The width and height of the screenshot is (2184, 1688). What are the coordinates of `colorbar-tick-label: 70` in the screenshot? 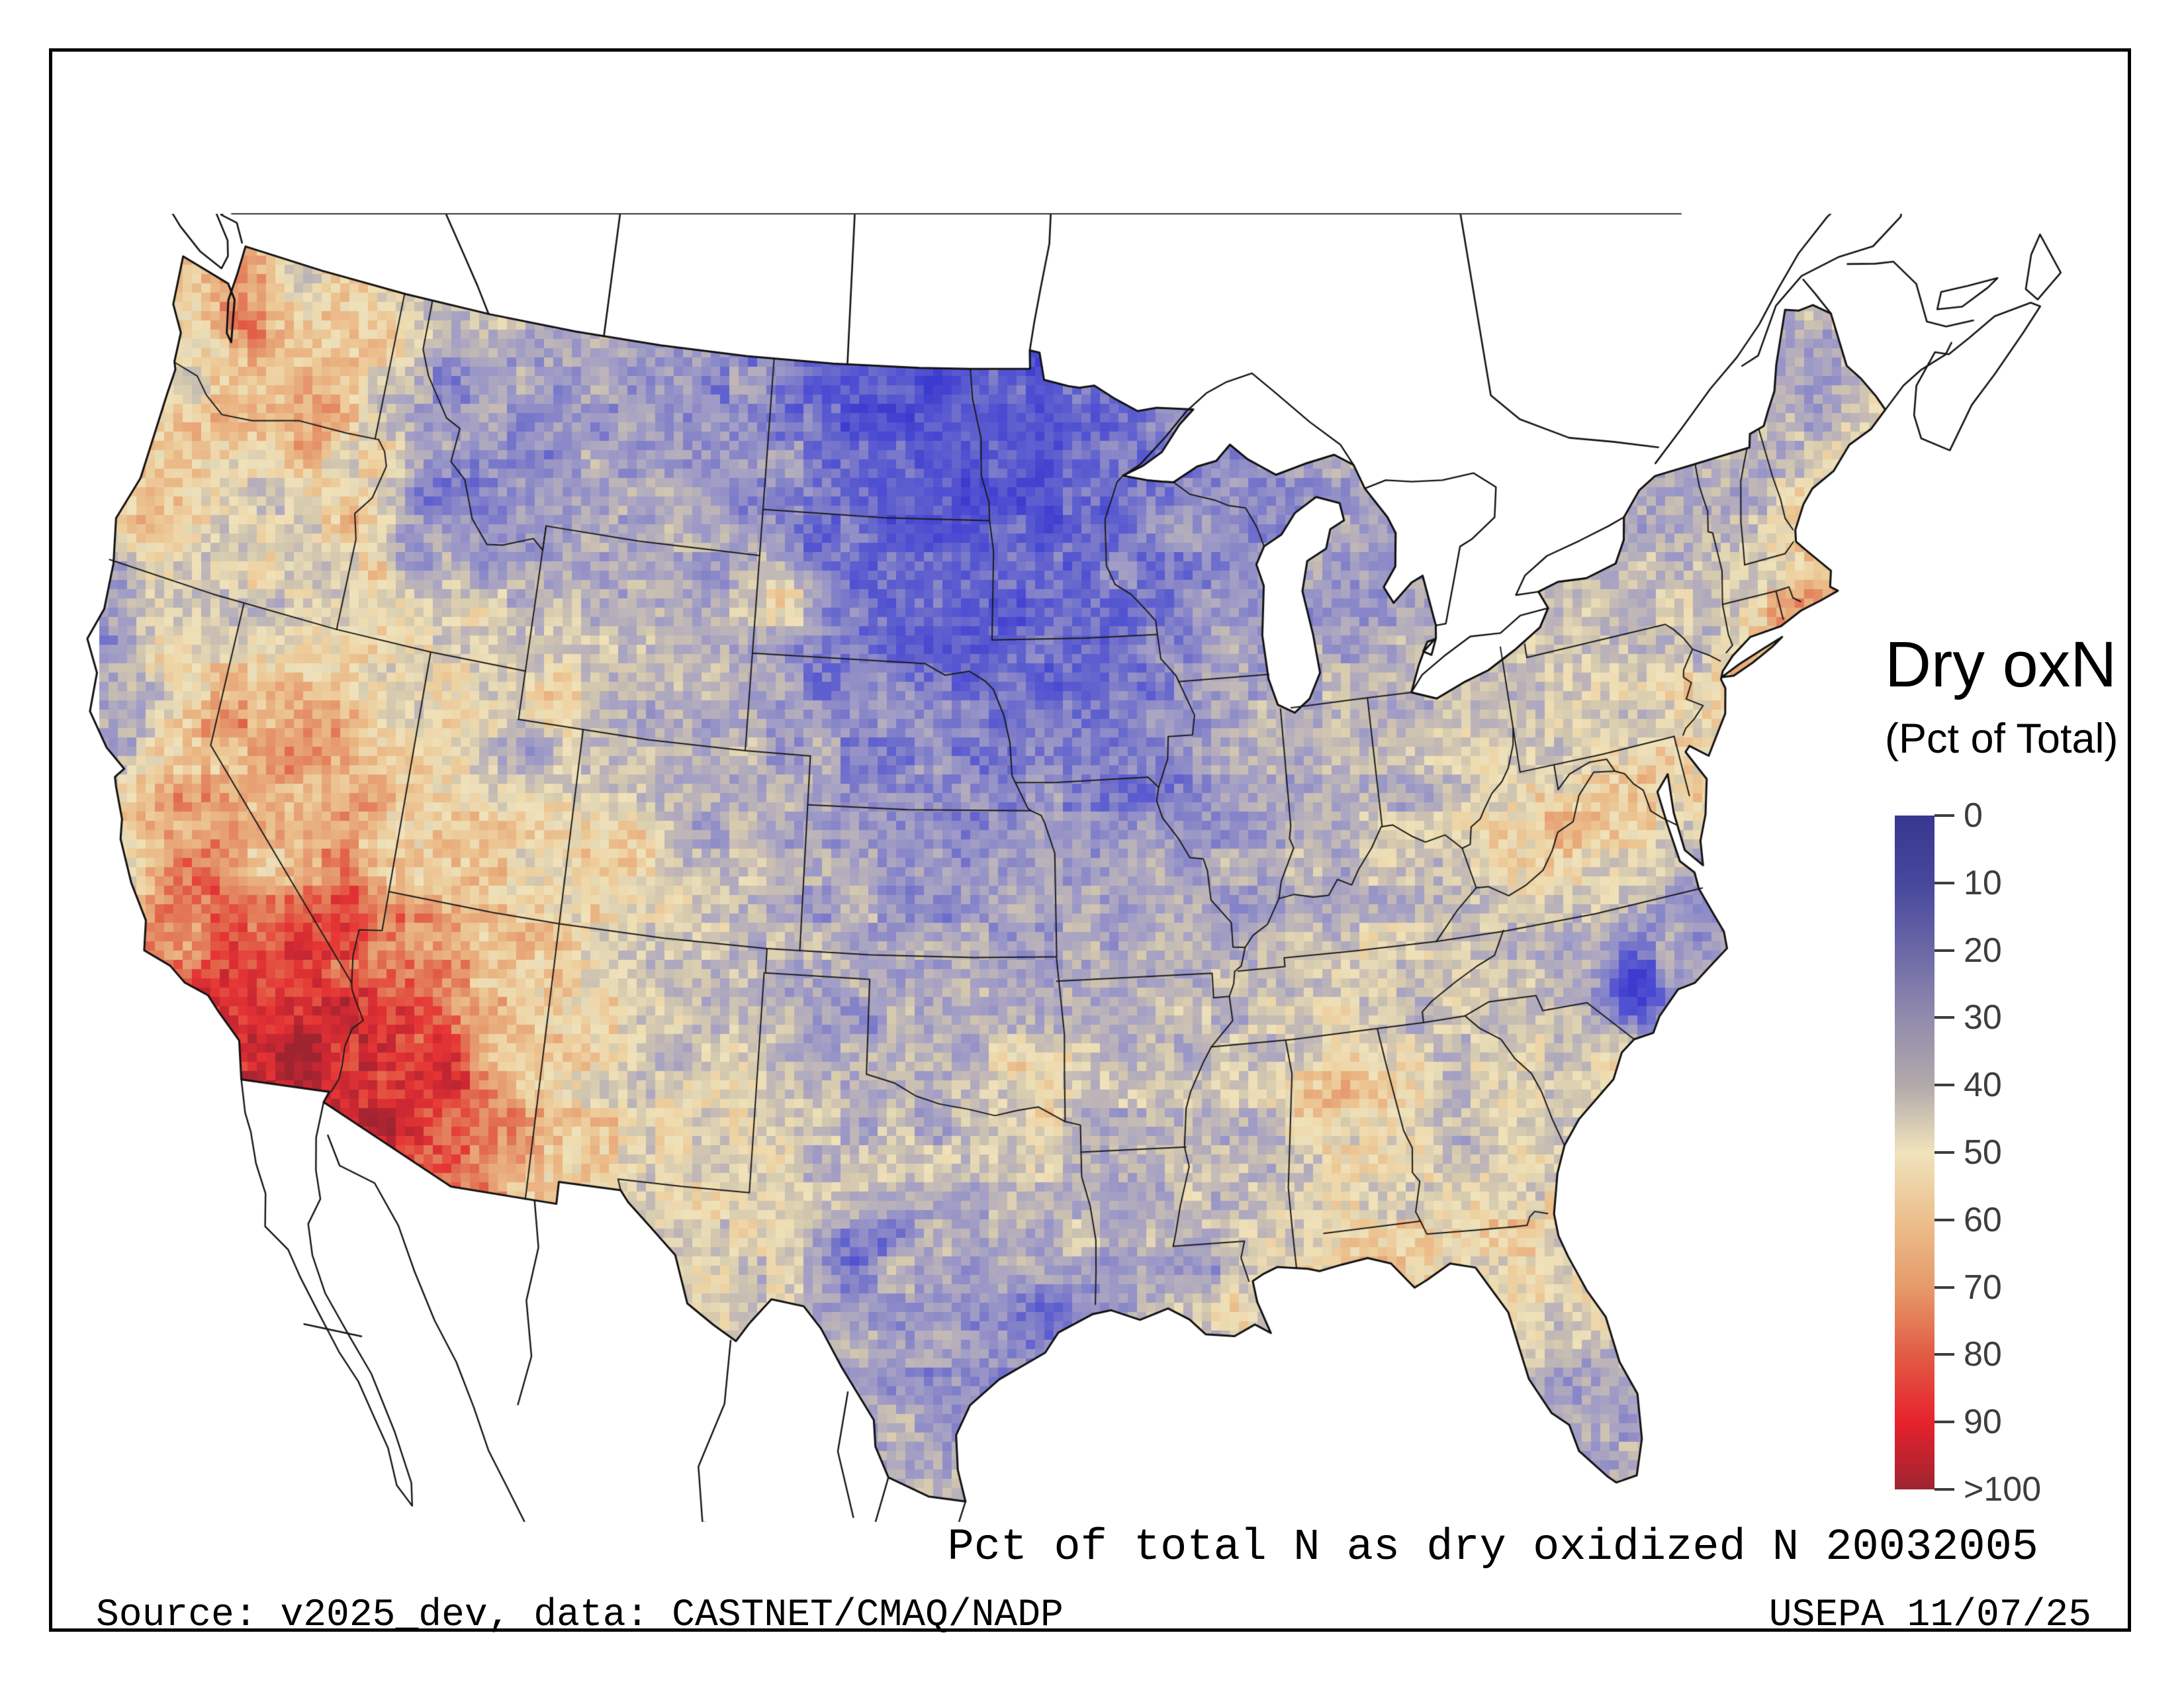 It's located at (1983, 1287).